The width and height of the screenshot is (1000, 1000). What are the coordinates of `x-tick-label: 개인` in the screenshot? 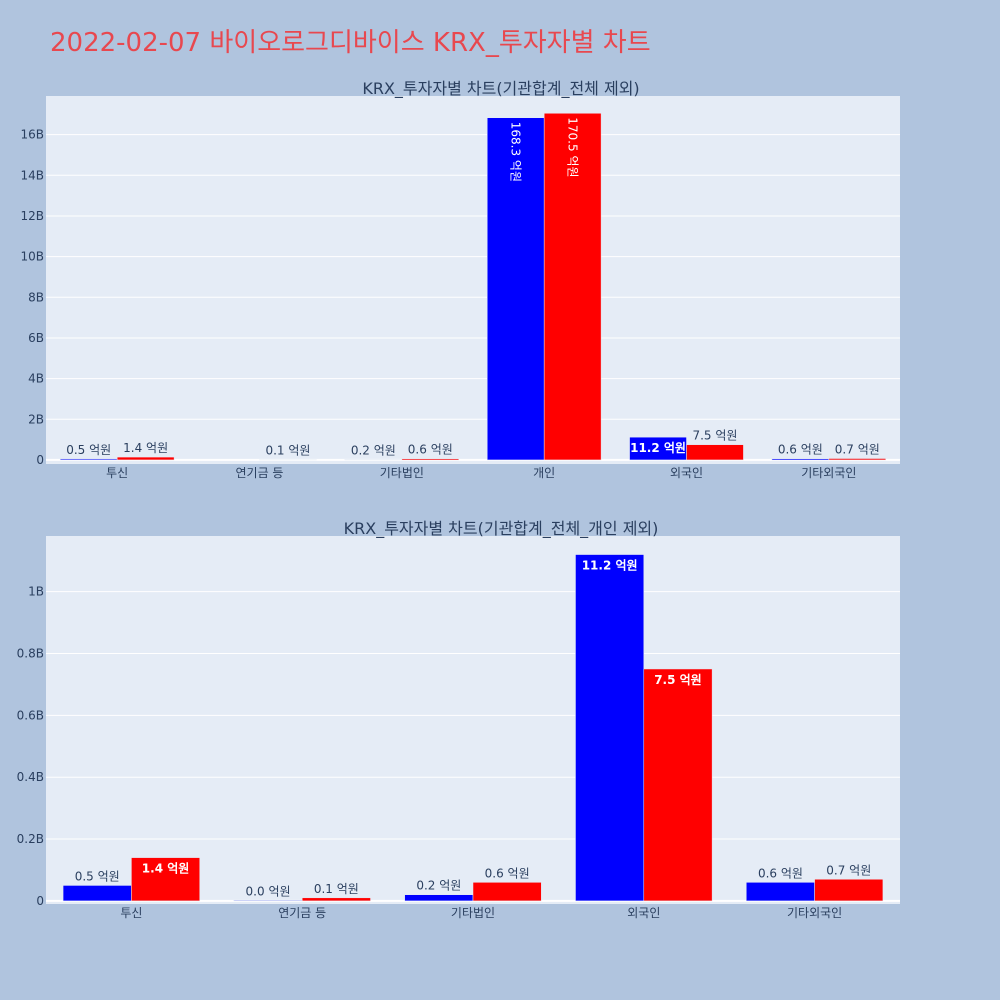 It's located at (544, 473).